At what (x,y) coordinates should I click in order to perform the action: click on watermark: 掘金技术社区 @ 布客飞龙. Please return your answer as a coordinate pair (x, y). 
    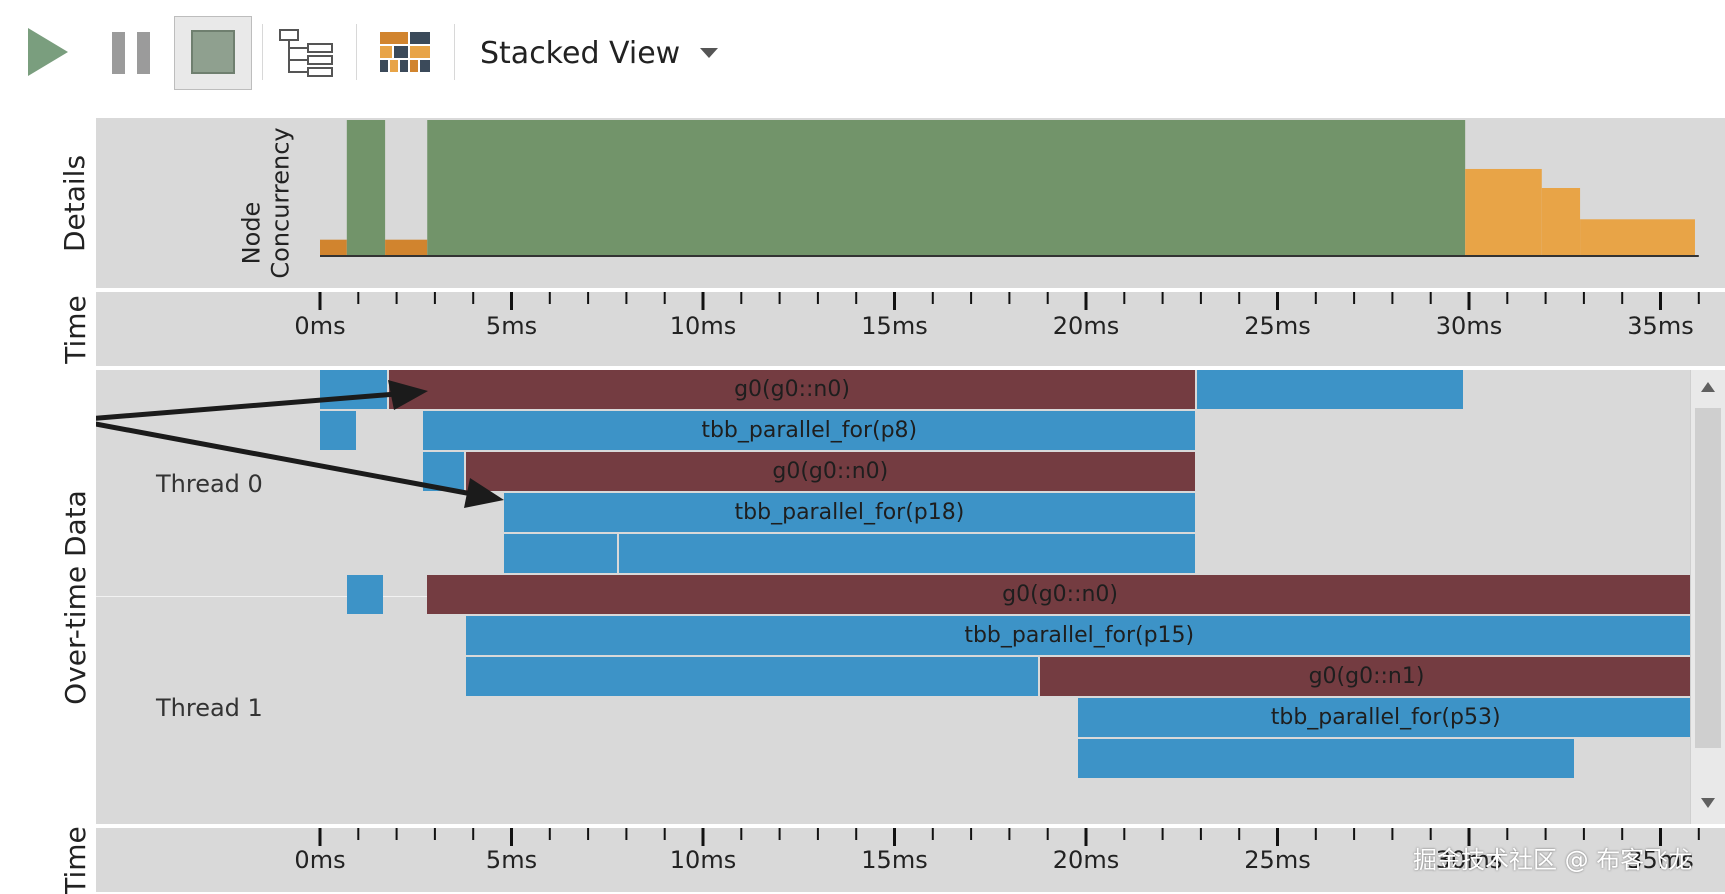
    Looking at the image, I should click on (1553, 860).